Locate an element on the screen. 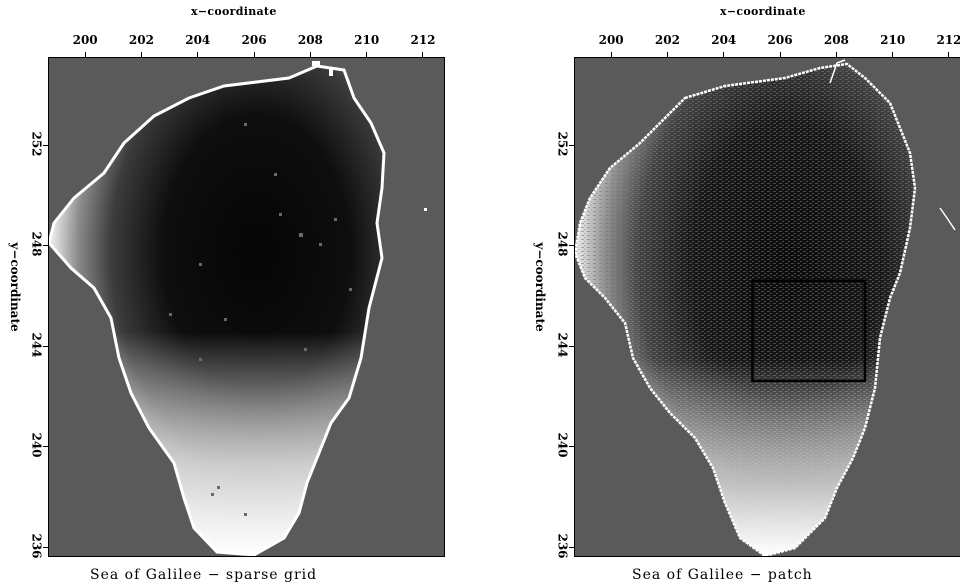 The image size is (960, 587). sparse-data-specks is located at coordinates (260, 319).